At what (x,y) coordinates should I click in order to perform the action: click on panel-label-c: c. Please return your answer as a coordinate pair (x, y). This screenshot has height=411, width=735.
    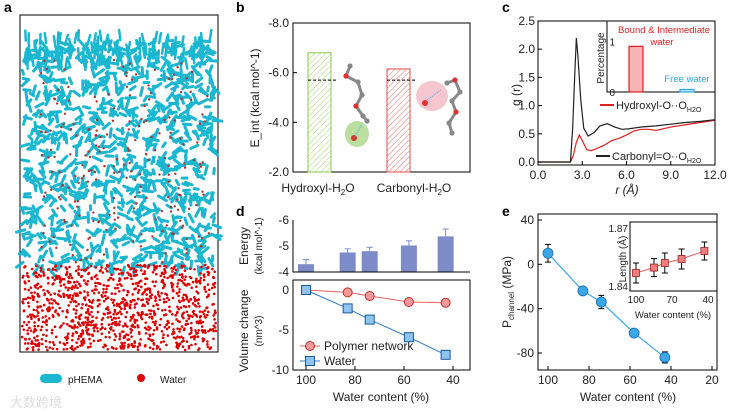
    Looking at the image, I should click on (506, 7).